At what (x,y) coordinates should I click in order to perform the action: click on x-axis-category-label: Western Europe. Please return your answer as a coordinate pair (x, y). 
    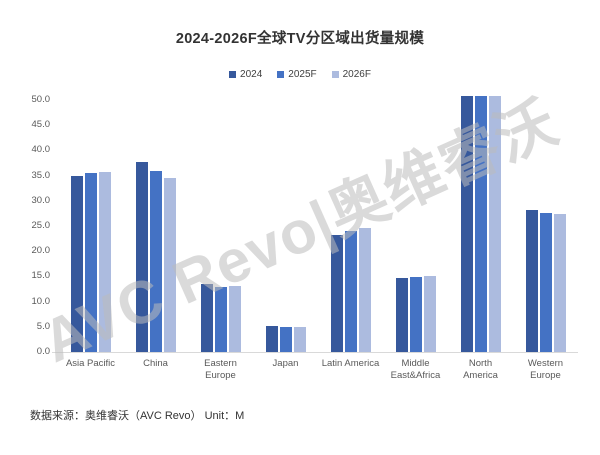
    Looking at the image, I should click on (545, 370).